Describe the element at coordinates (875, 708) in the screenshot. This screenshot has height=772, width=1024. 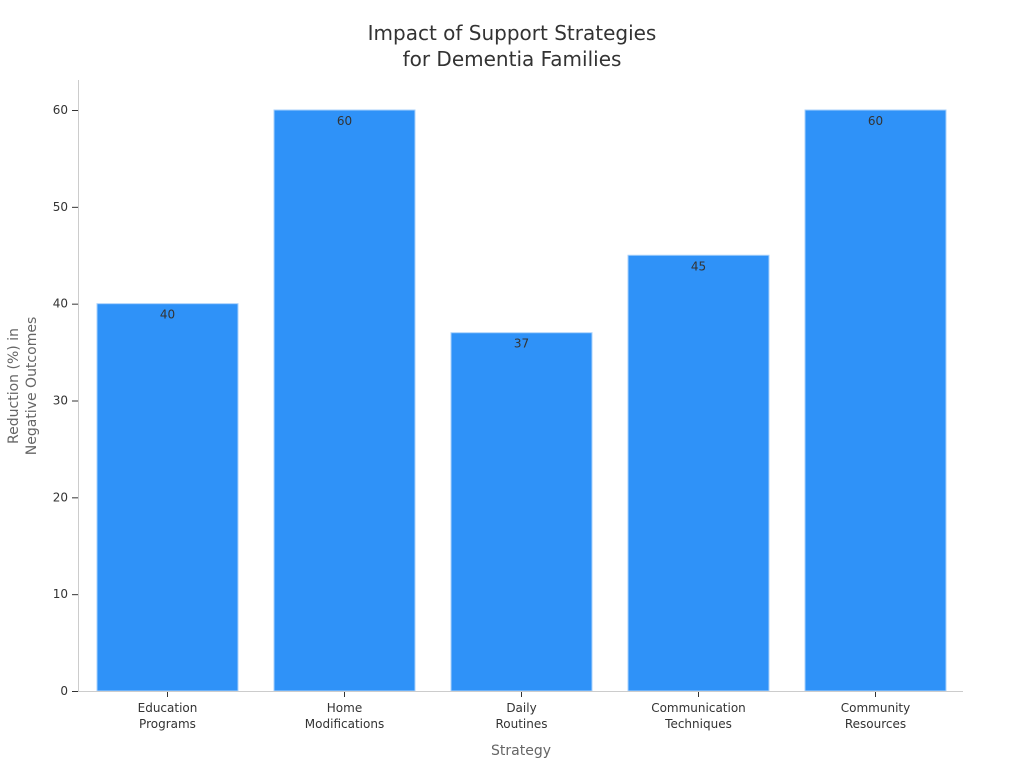
I see `x-tick-label: Community` at that location.